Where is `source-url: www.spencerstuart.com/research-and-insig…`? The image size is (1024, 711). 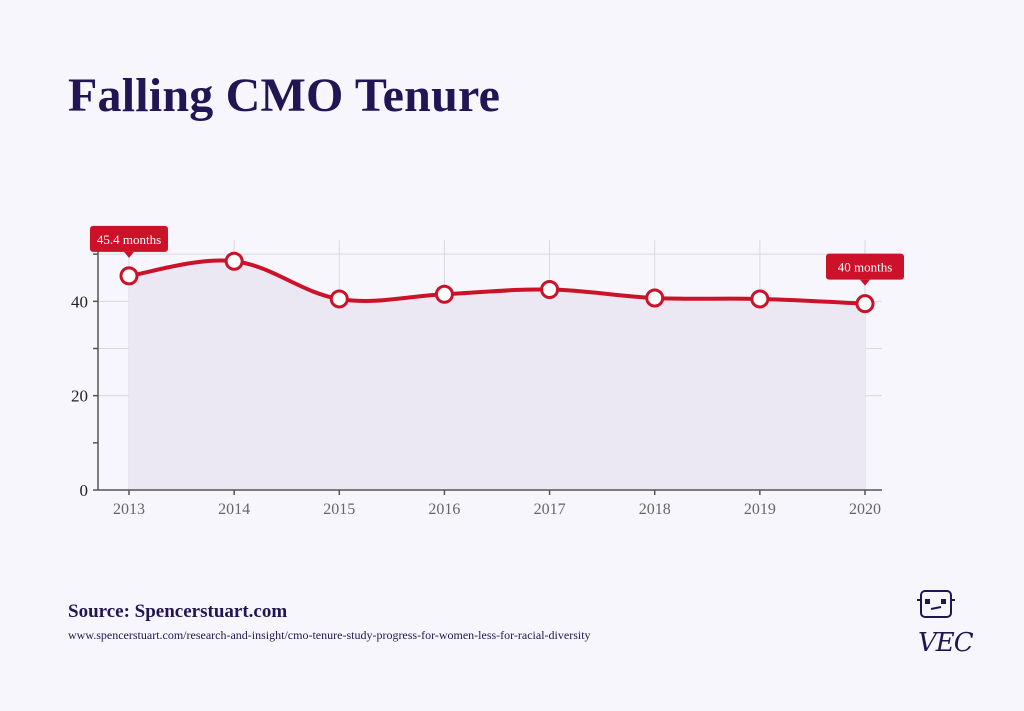
source-url: www.spencerstuart.com/research-and-insig… is located at coordinates (329, 635).